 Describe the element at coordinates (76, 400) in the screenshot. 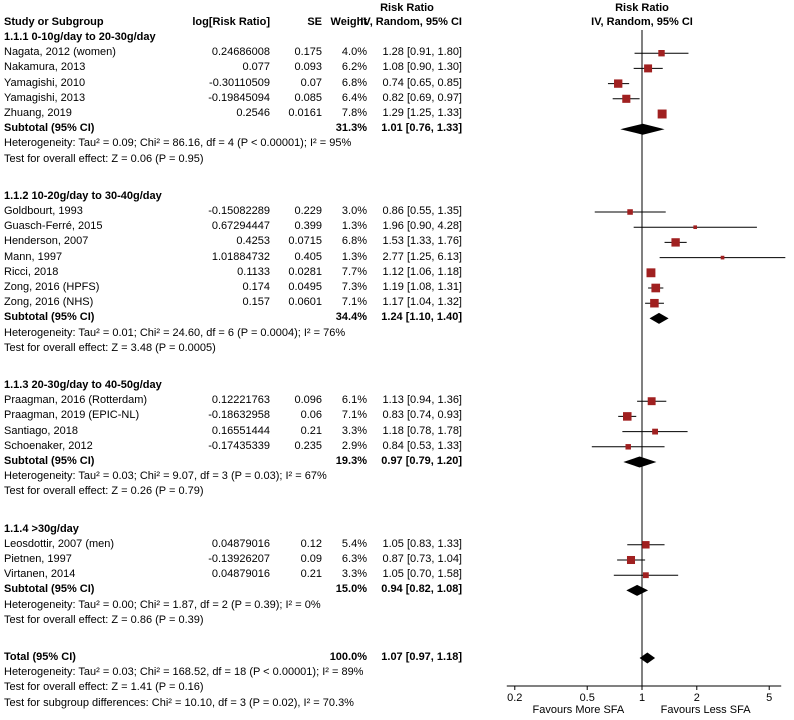

I see `study-name: Praagman, 2016 (Rotterdam)` at that location.